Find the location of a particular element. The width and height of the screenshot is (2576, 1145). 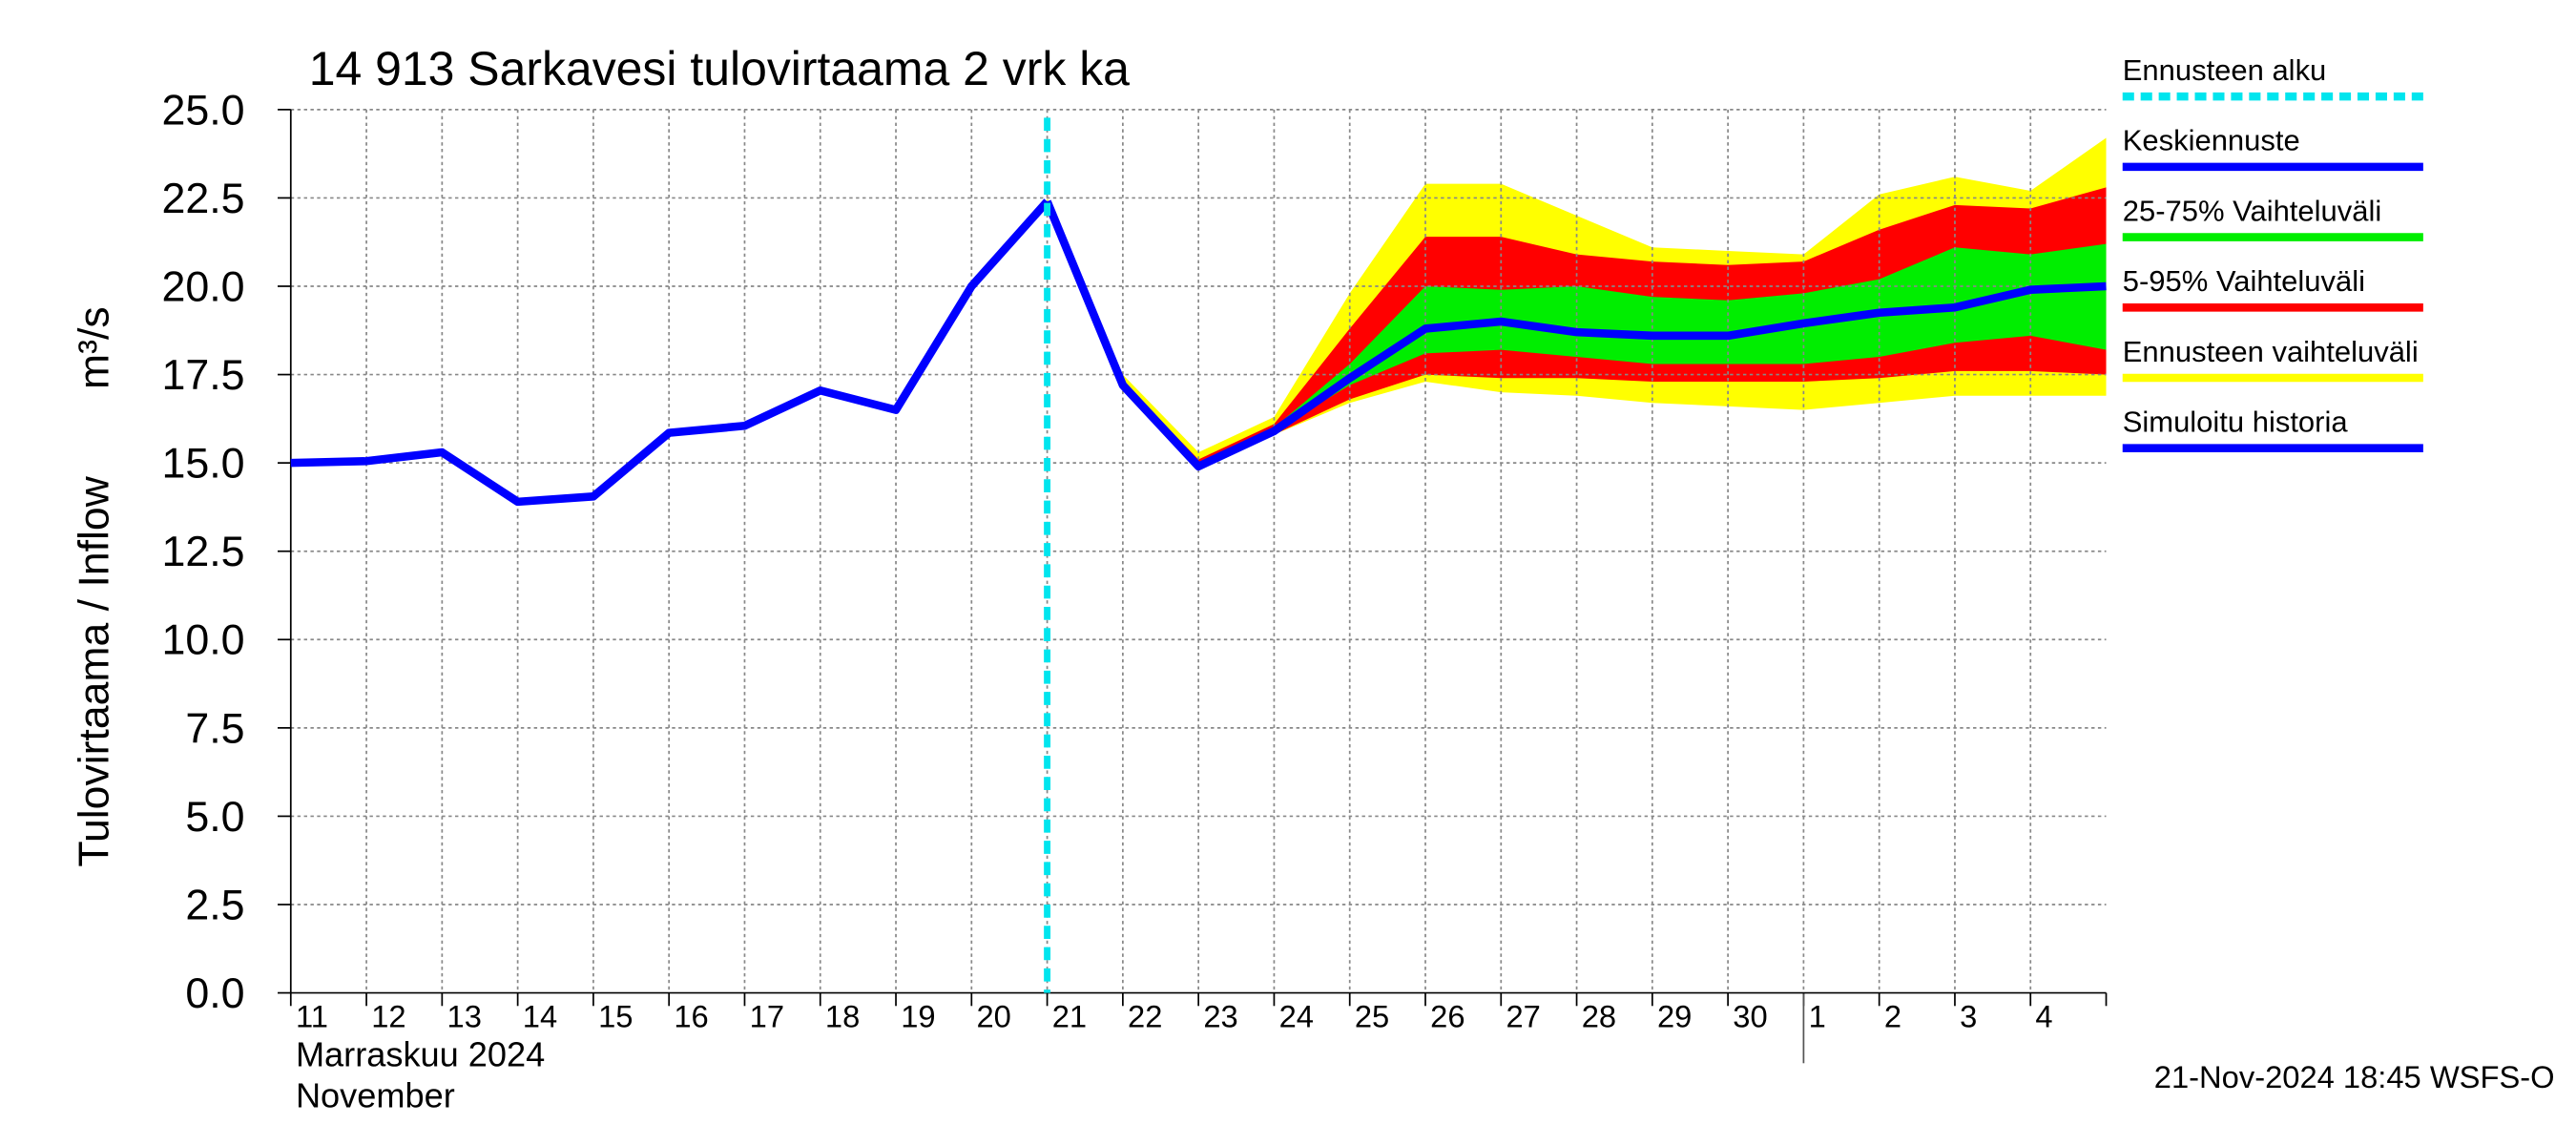

x-tick-label: 29 is located at coordinates (1674, 1017).